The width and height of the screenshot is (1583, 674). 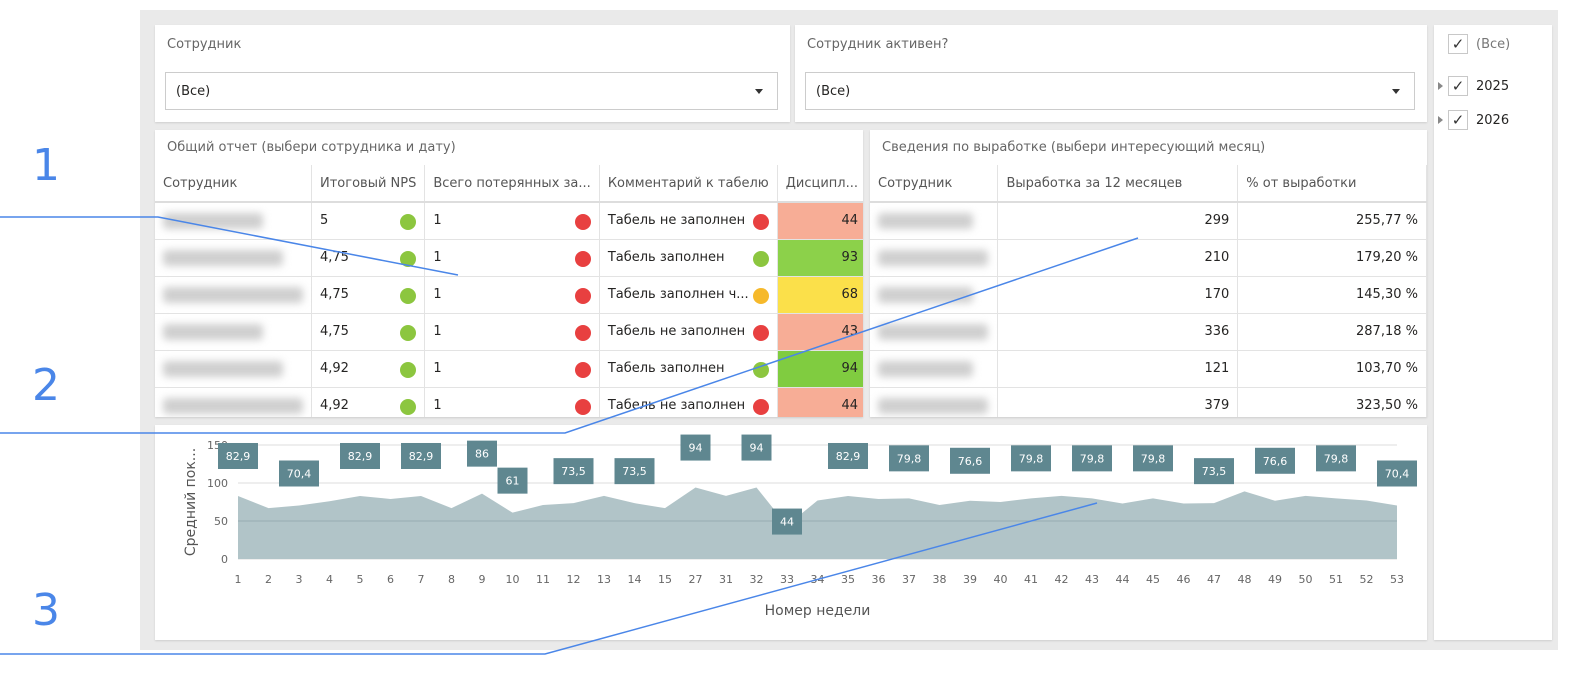 I want to click on slicer-label: 2025, so click(x=1493, y=86).